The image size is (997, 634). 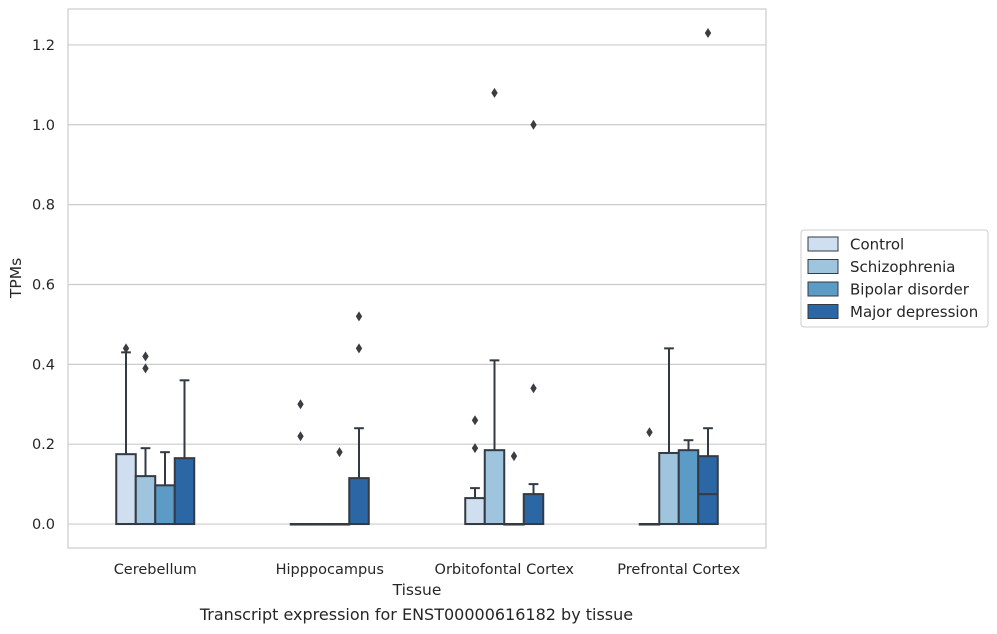 I want to click on y-tick-label: 0.0, so click(x=43, y=525).